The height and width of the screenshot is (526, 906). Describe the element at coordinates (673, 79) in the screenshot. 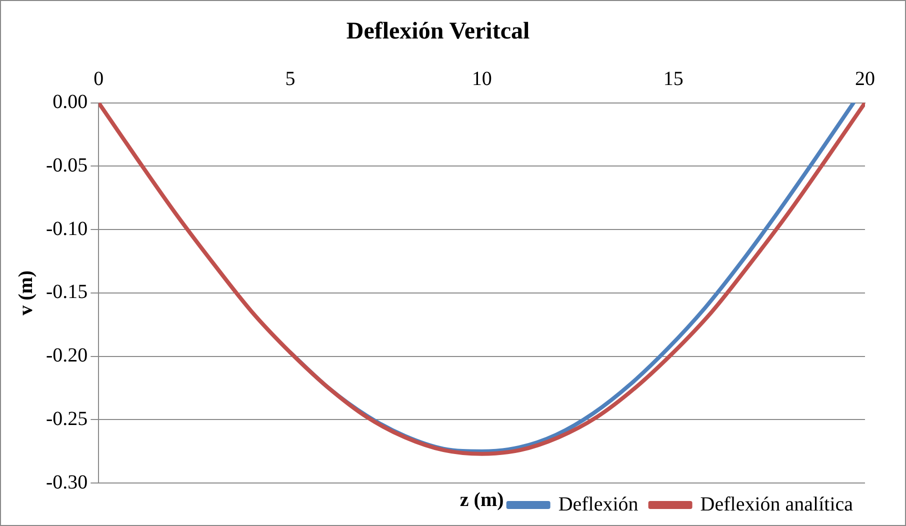

I see `x-tick-label: 15` at that location.